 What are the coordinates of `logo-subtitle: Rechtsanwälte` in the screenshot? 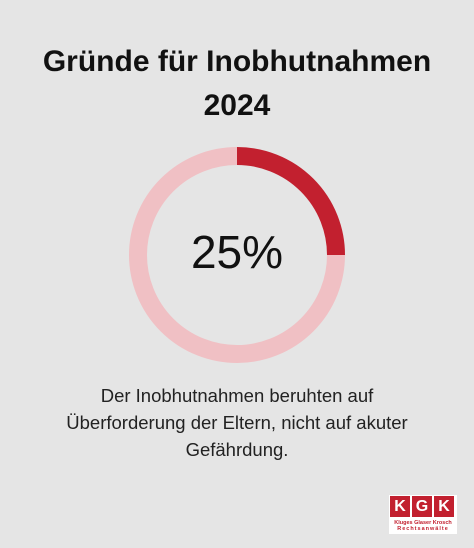 It's located at (423, 529).